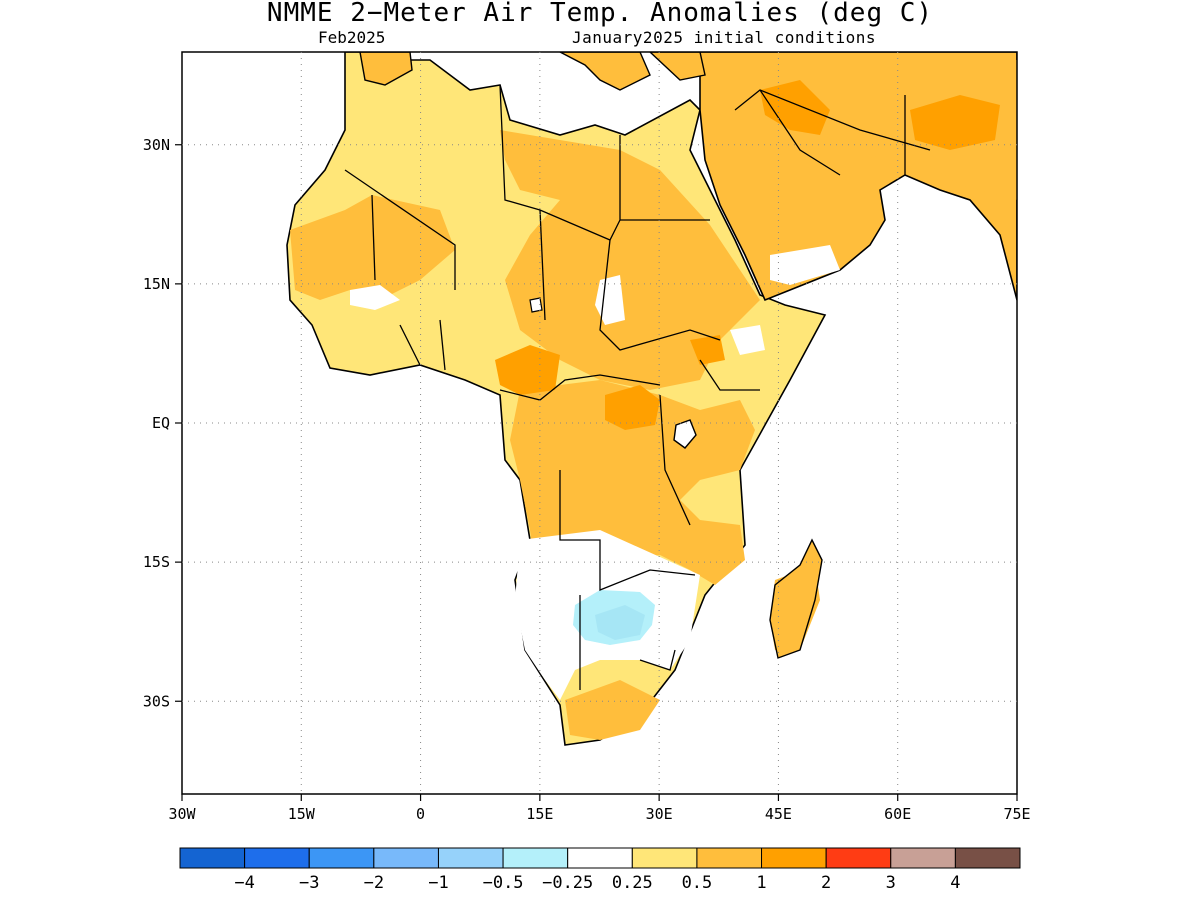 The image size is (1200, 900). Describe the element at coordinates (632, 883) in the screenshot. I see `colorbar-label: 0.25` at that location.